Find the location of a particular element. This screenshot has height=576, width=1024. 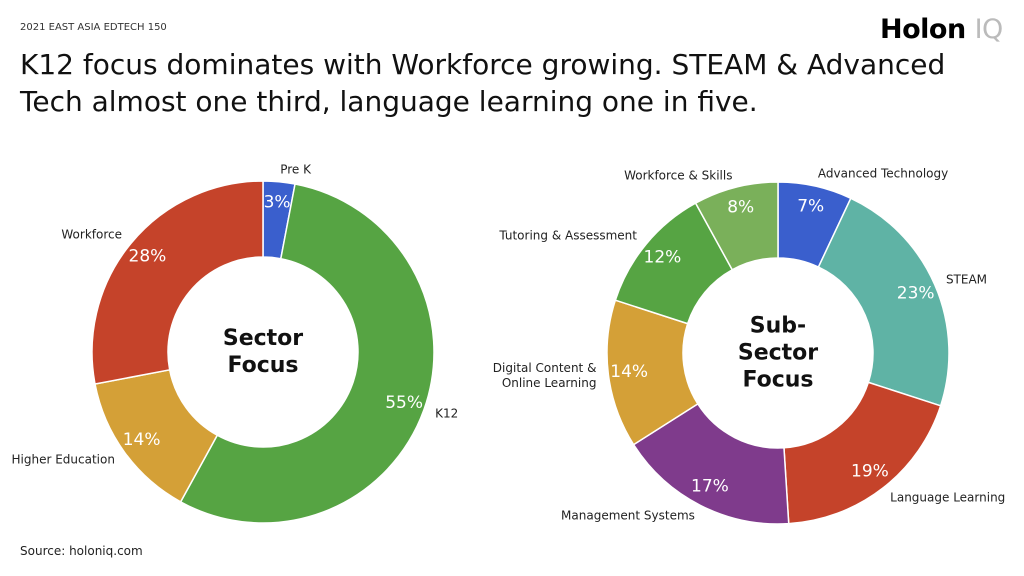

category-label: Digital Content & Online Learning is located at coordinates (544, 375).